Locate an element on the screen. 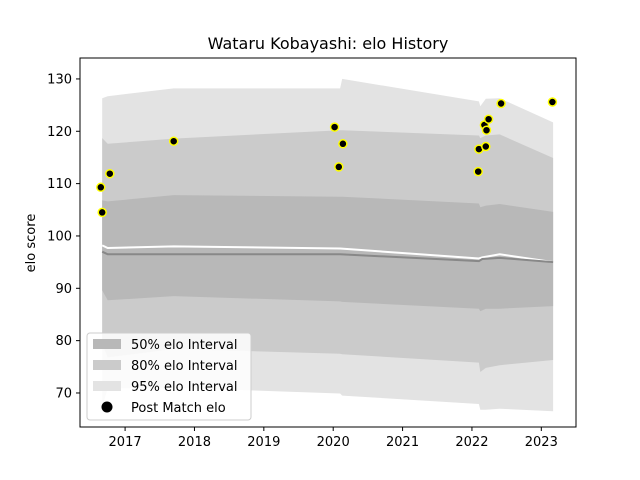 The width and height of the screenshot is (640, 480). y-tick-label: 70 is located at coordinates (63, 393).